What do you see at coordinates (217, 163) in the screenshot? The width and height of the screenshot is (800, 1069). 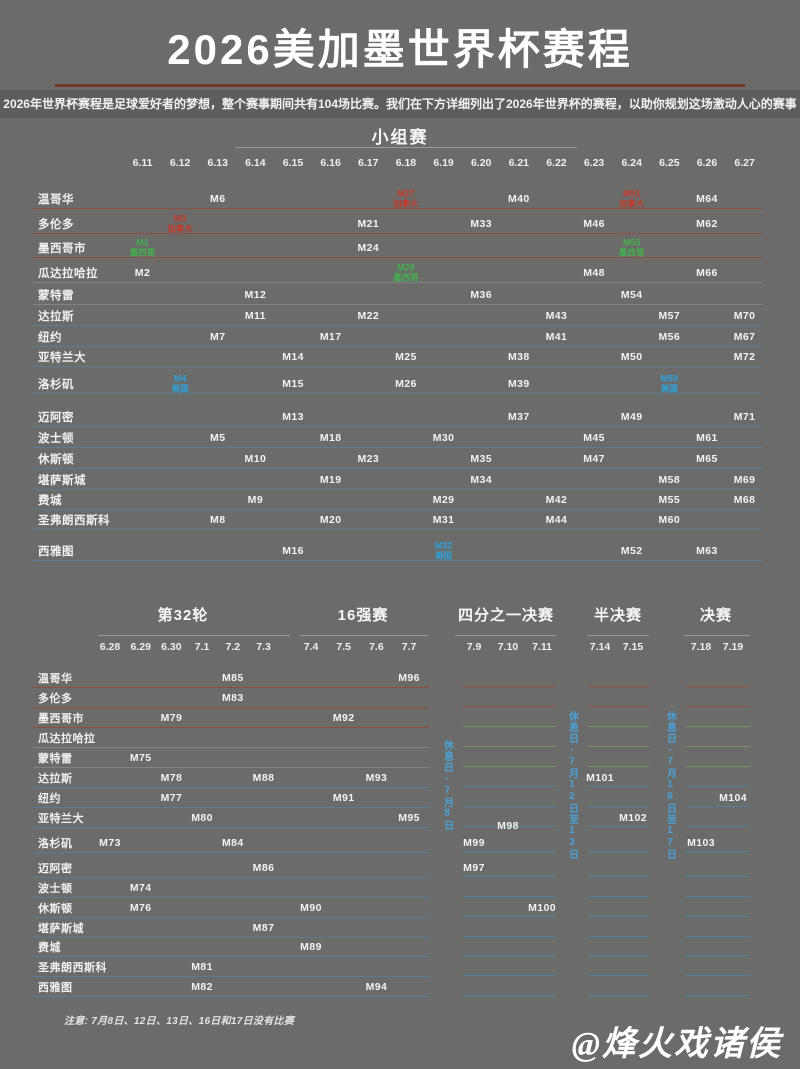 I see `group-date-header: 6.13` at bounding box center [217, 163].